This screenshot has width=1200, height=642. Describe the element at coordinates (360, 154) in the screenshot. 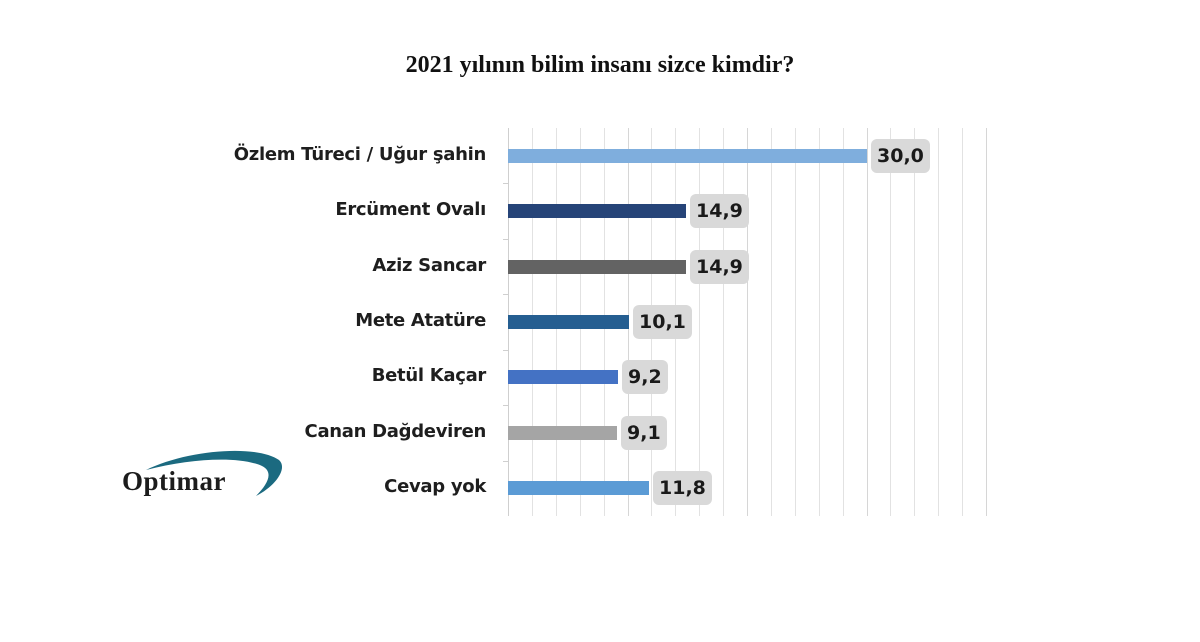

I see `category-label: Özlem Türeci / Uğur şahin` at that location.